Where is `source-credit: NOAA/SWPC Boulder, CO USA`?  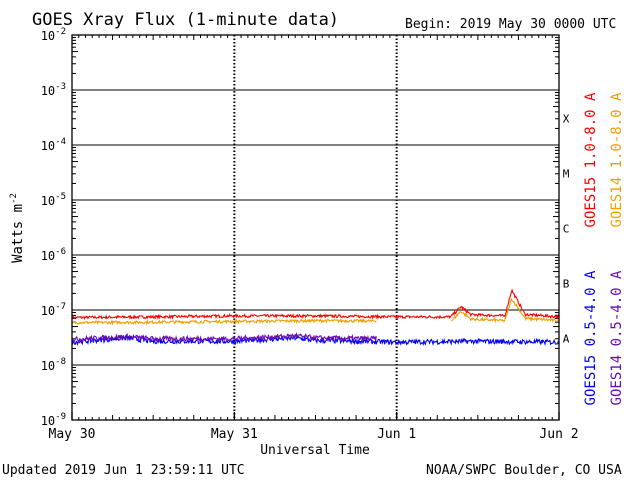 source-credit: NOAA/SWPC Boulder, CO USA is located at coordinates (524, 470).